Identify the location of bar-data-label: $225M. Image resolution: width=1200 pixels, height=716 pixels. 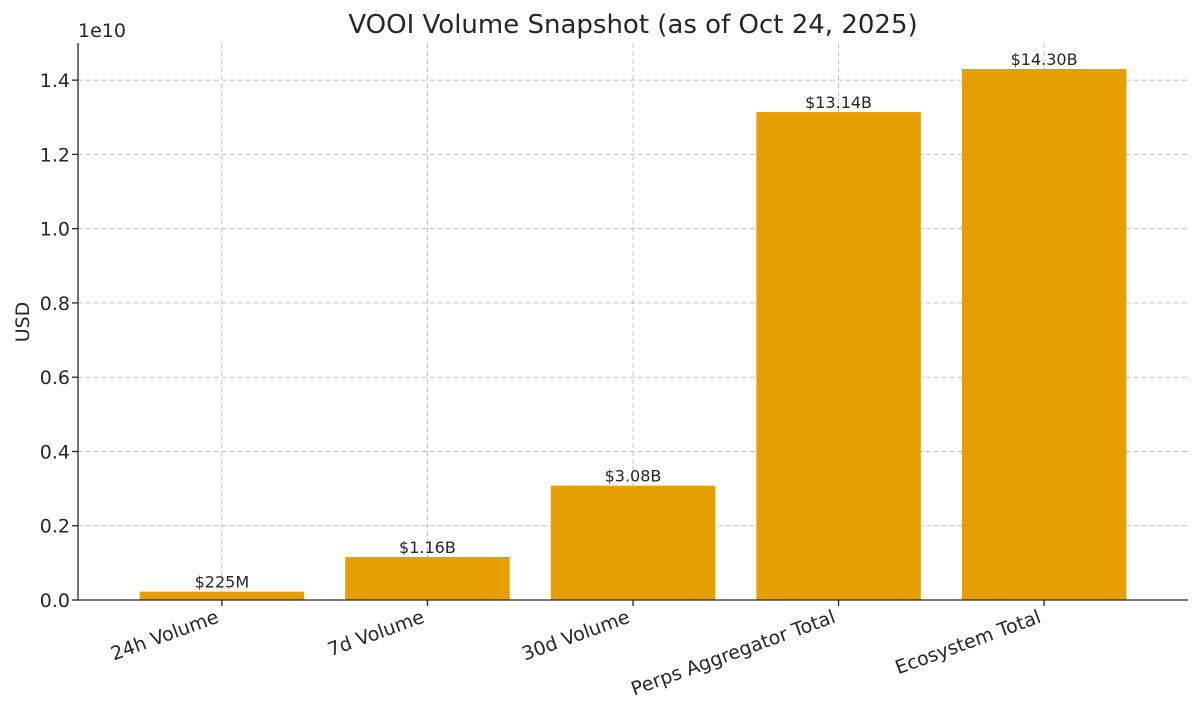
(222, 582).